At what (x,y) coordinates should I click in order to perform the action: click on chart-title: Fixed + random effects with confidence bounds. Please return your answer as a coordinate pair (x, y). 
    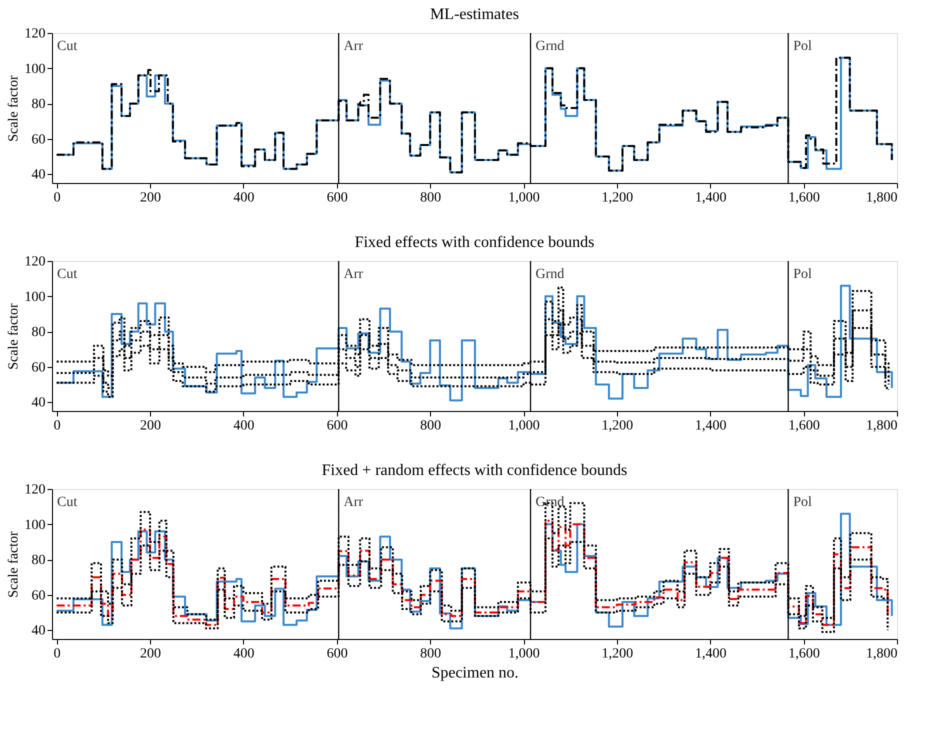
    Looking at the image, I should click on (475, 470).